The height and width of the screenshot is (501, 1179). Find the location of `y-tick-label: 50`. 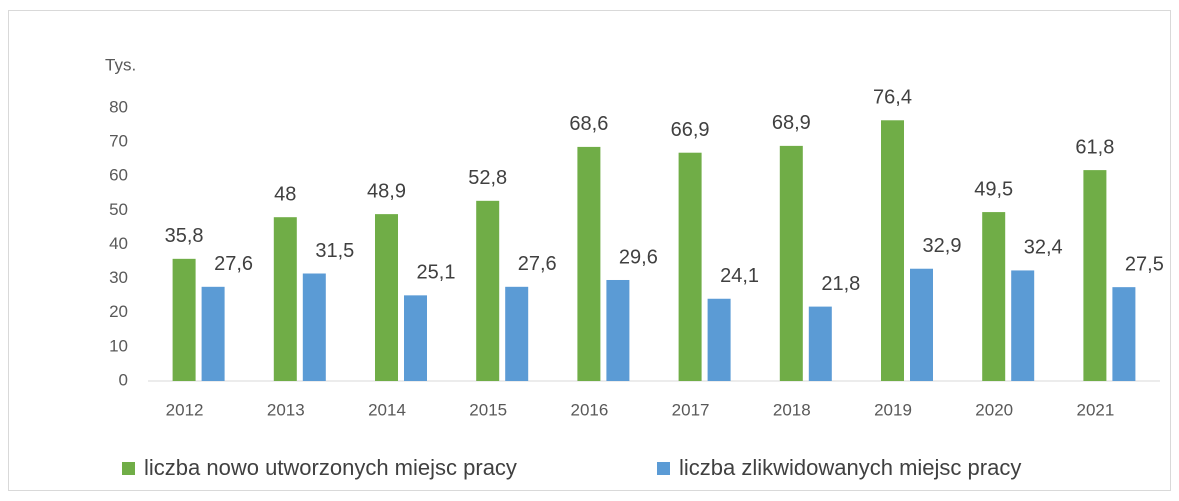

y-tick-label: 50 is located at coordinates (118, 209).